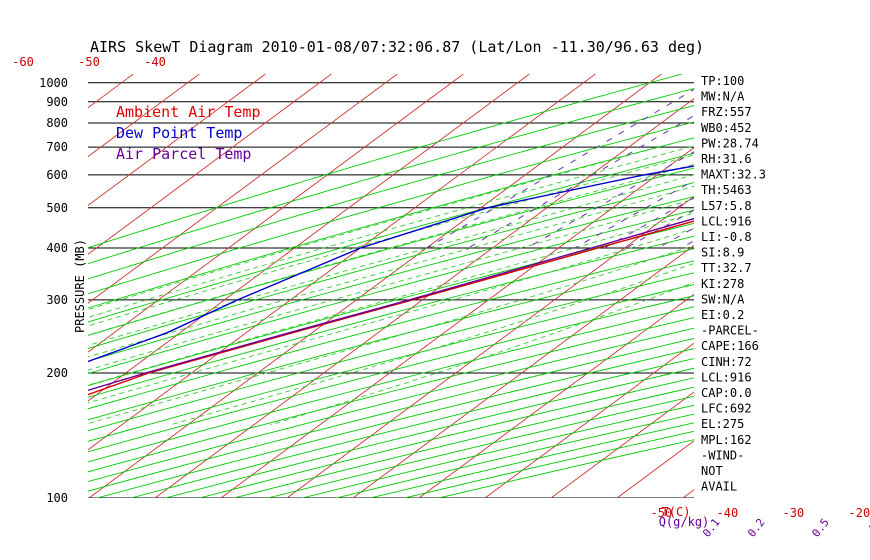 Image resolution: width=870 pixels, height=560 pixels. What do you see at coordinates (728, 513) in the screenshot?
I see `bottom-temp-tick-label: -40` at bounding box center [728, 513].